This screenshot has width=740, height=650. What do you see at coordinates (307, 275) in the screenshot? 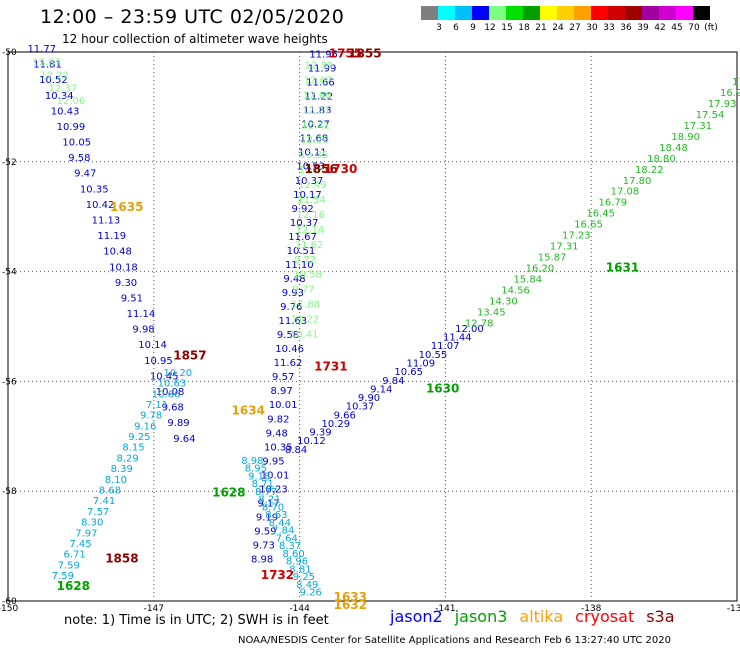
I see `wave-height-value: 10.58` at bounding box center [307, 275].